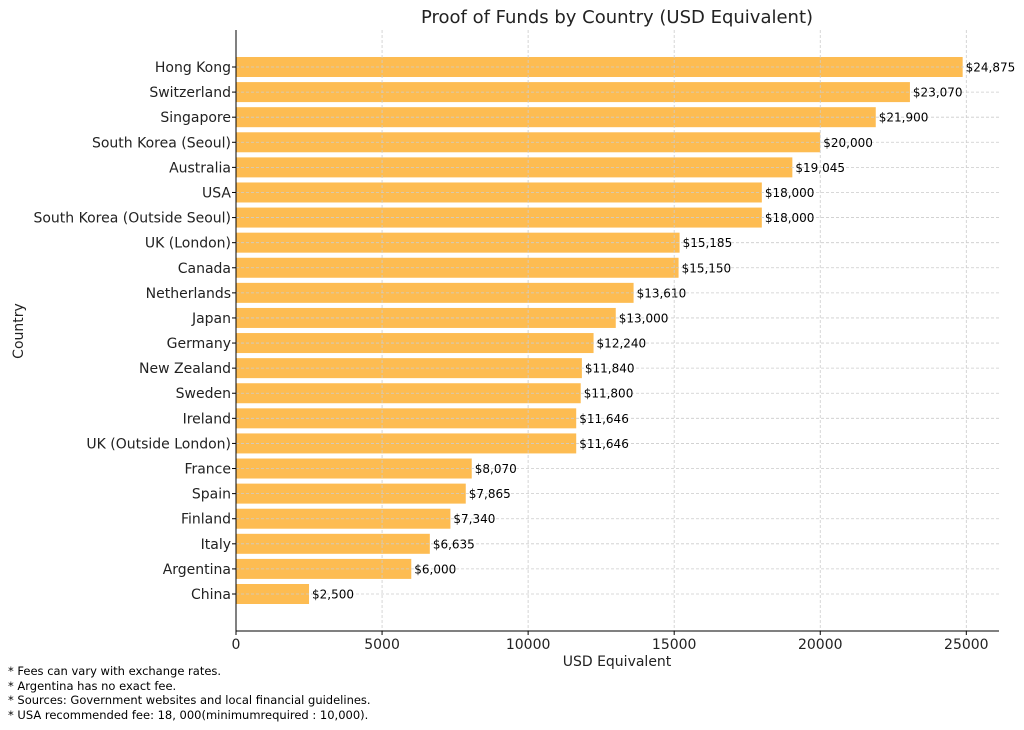 The height and width of the screenshot is (730, 1024). Describe the element at coordinates (938, 93) in the screenshot. I see `data-label: $23,070` at that location.